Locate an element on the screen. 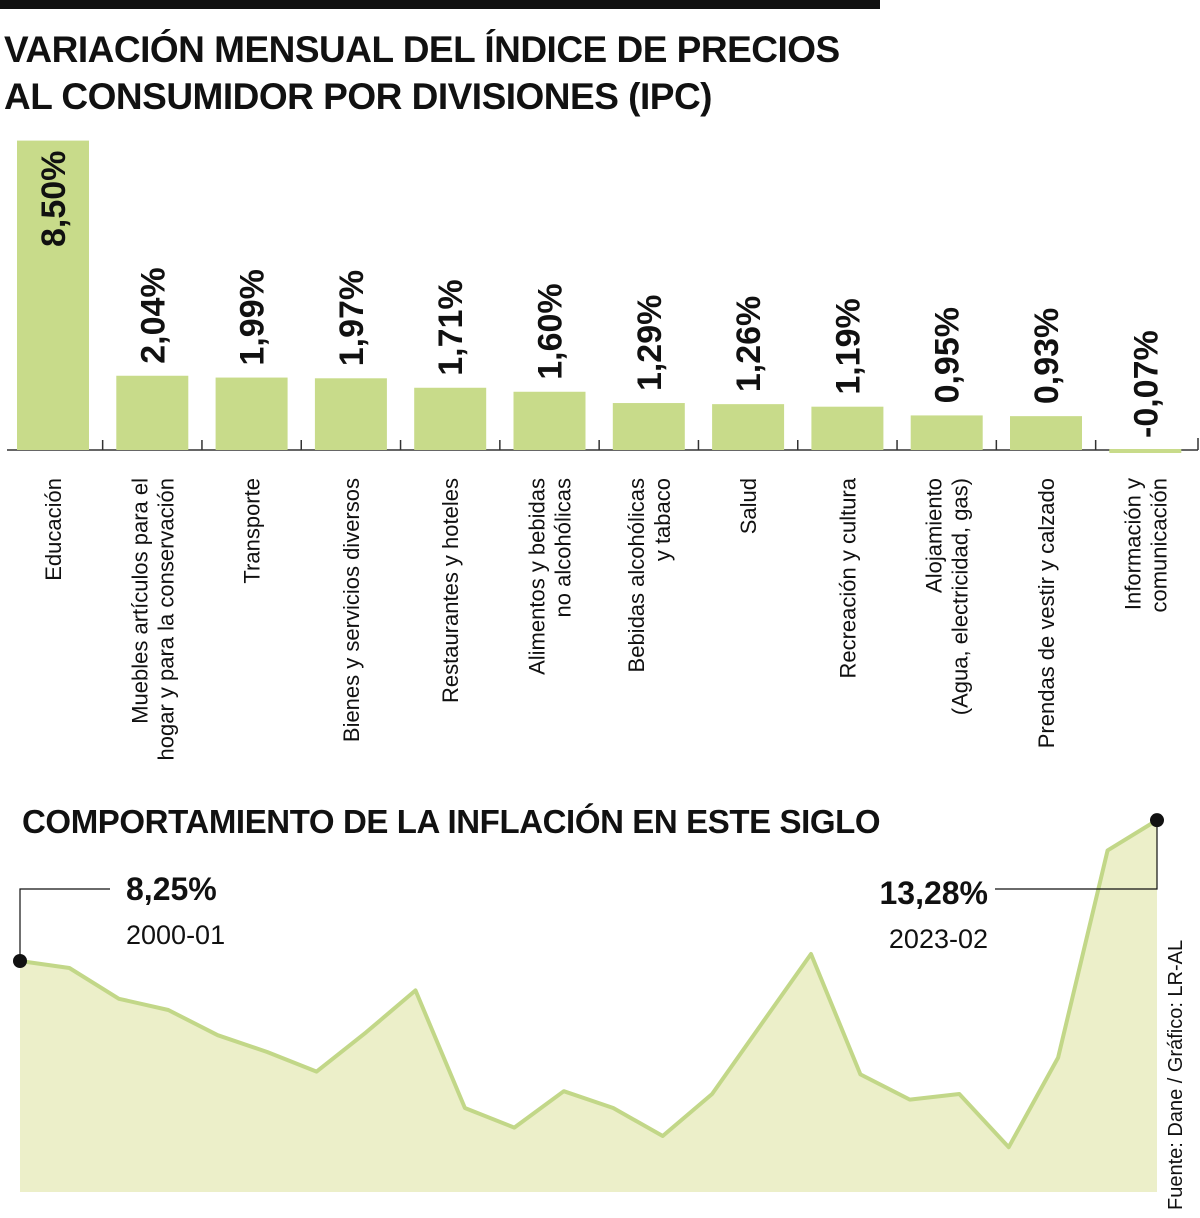 The height and width of the screenshot is (1218, 1200). category-label: Prendas de vestir y calzado is located at coordinates (1046, 613).